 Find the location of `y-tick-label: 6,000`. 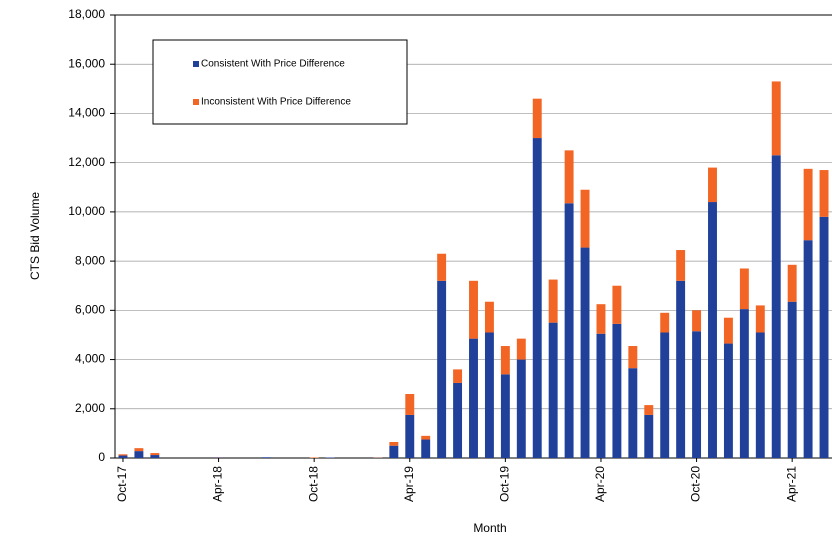

y-tick-label: 6,000 is located at coordinates (90, 310).